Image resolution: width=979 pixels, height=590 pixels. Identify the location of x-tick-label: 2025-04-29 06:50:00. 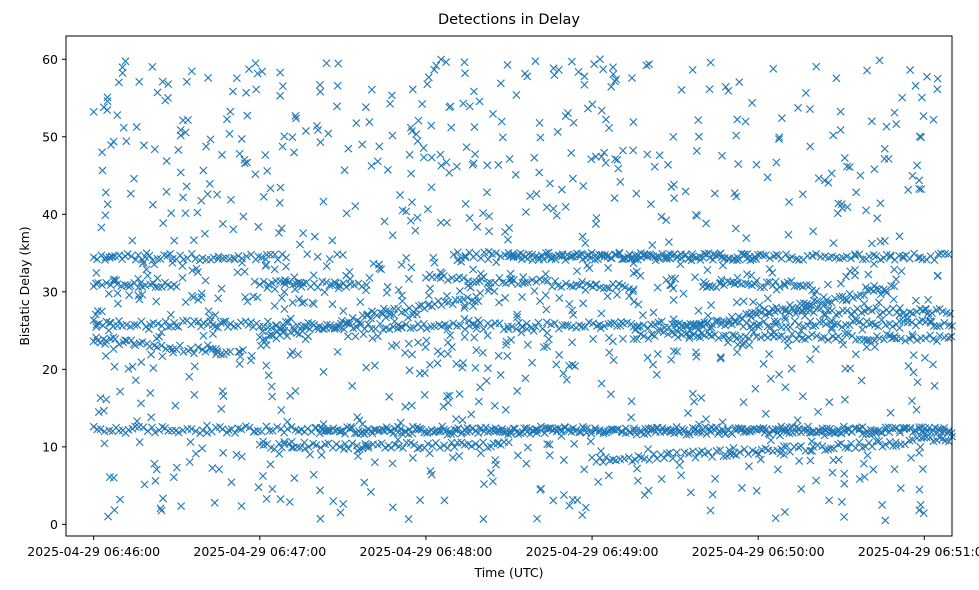
(758, 551).